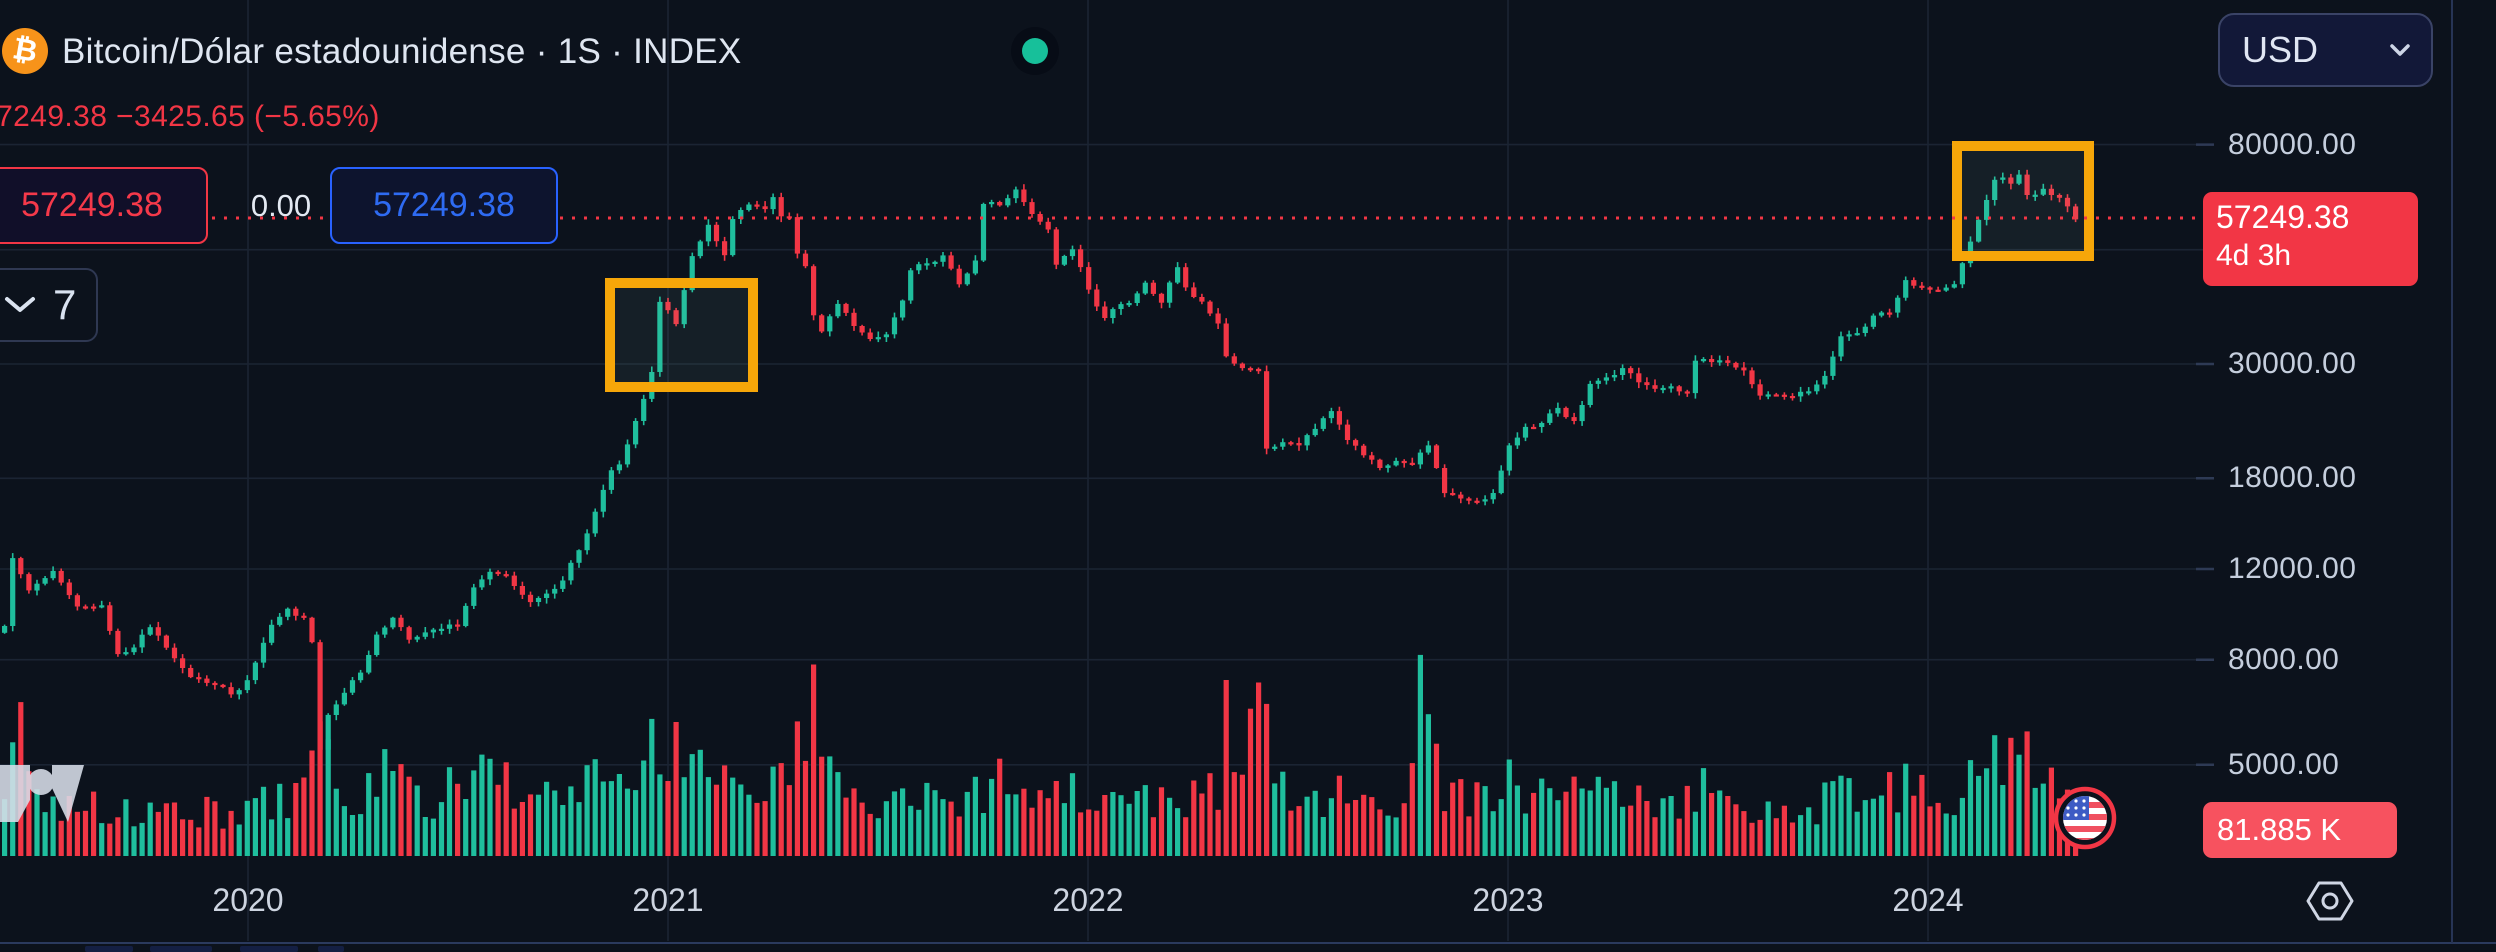 The height and width of the screenshot is (952, 2496). I want to click on bars-pattern-dropdown: 7, so click(49, 305).